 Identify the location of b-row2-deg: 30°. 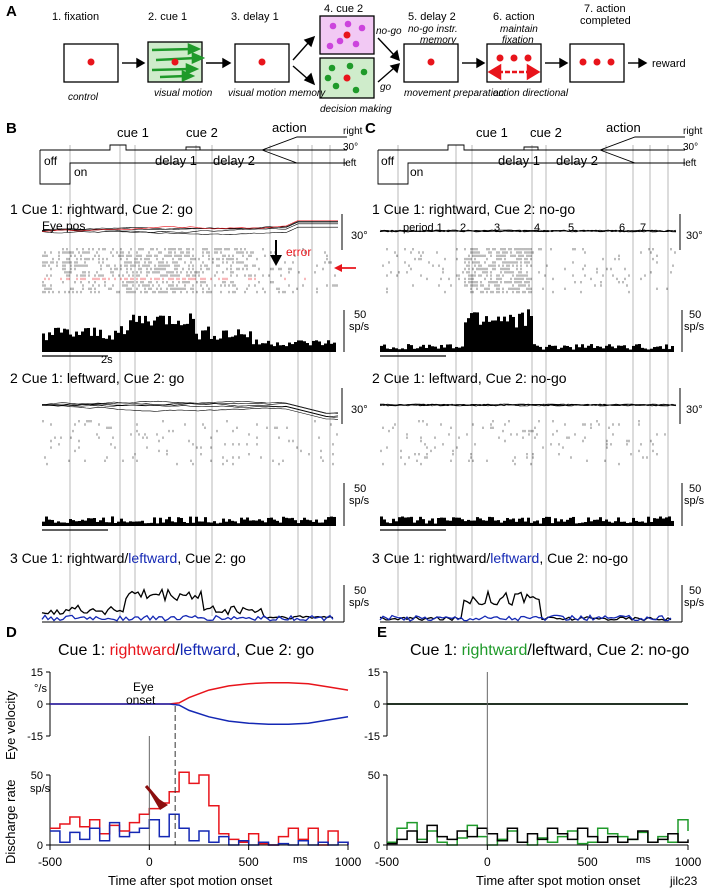
(359, 410).